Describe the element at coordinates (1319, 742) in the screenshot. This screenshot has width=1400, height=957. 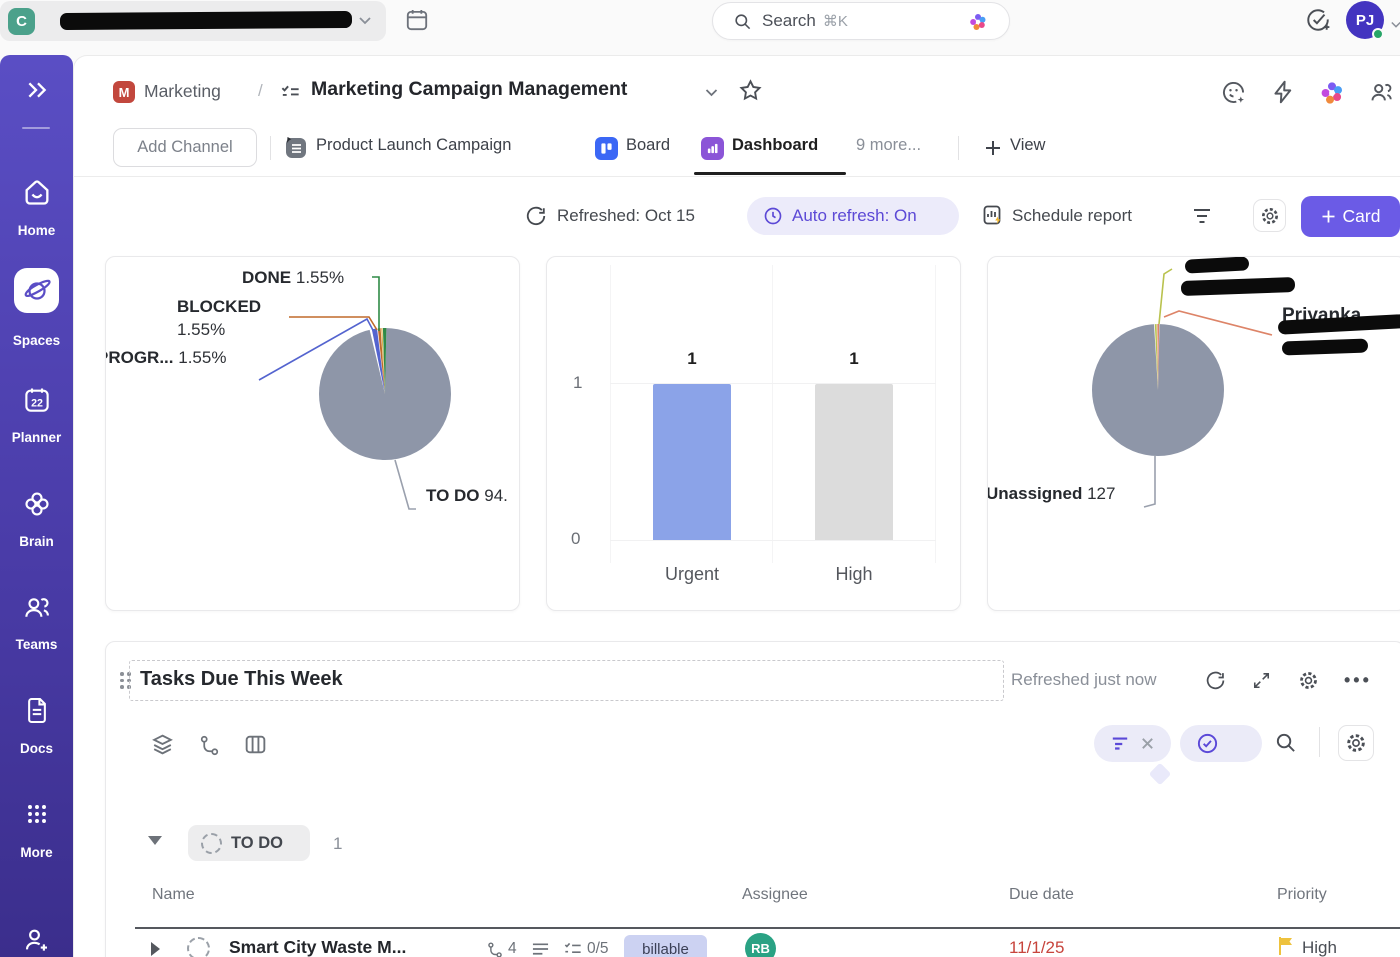
I see `tool-divider` at that location.